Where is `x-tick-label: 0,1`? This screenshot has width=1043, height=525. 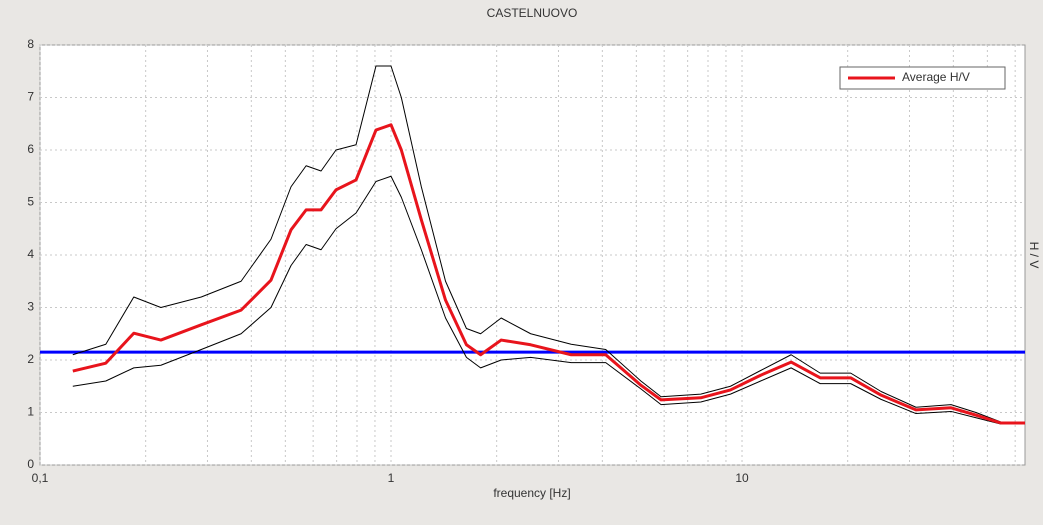
x-tick-label: 0,1 is located at coordinates (40, 478).